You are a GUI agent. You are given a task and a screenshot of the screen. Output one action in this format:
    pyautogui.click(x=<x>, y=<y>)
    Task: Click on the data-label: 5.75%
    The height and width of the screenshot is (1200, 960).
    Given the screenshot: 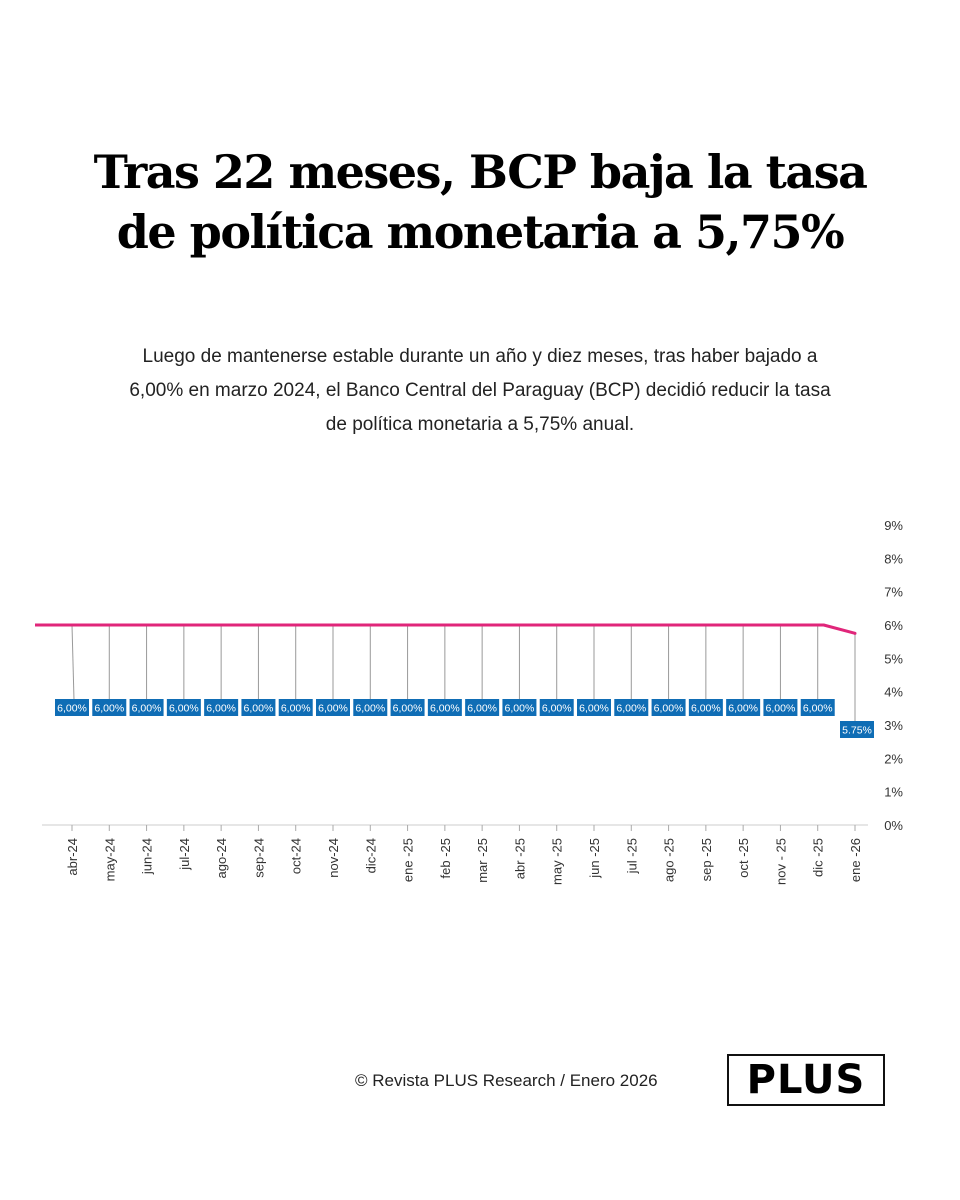 What is the action you would take?
    pyautogui.click(x=857, y=731)
    